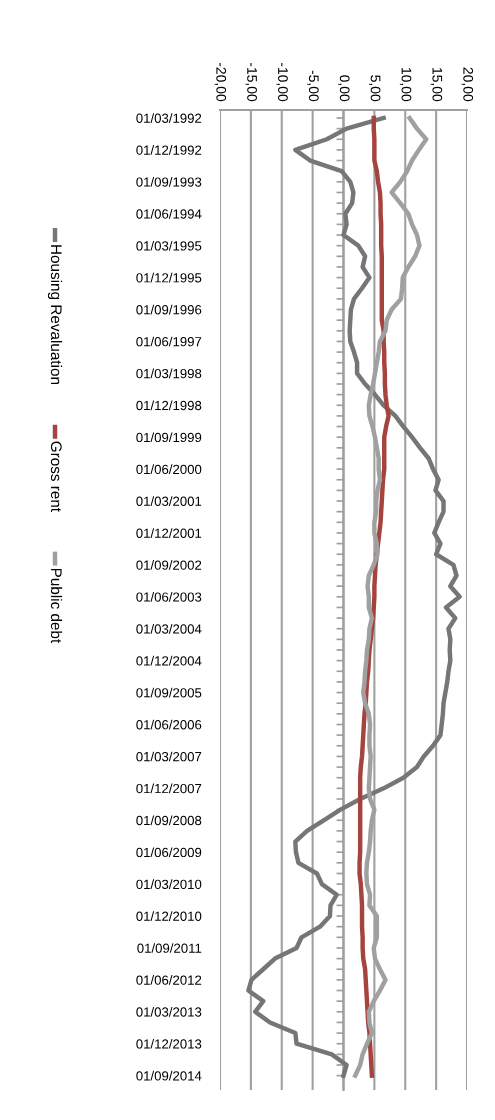 This screenshot has width=495, height=1120. Describe the element at coordinates (169, 373) in the screenshot. I see `y-tick-label: 01/03/1998` at that location.